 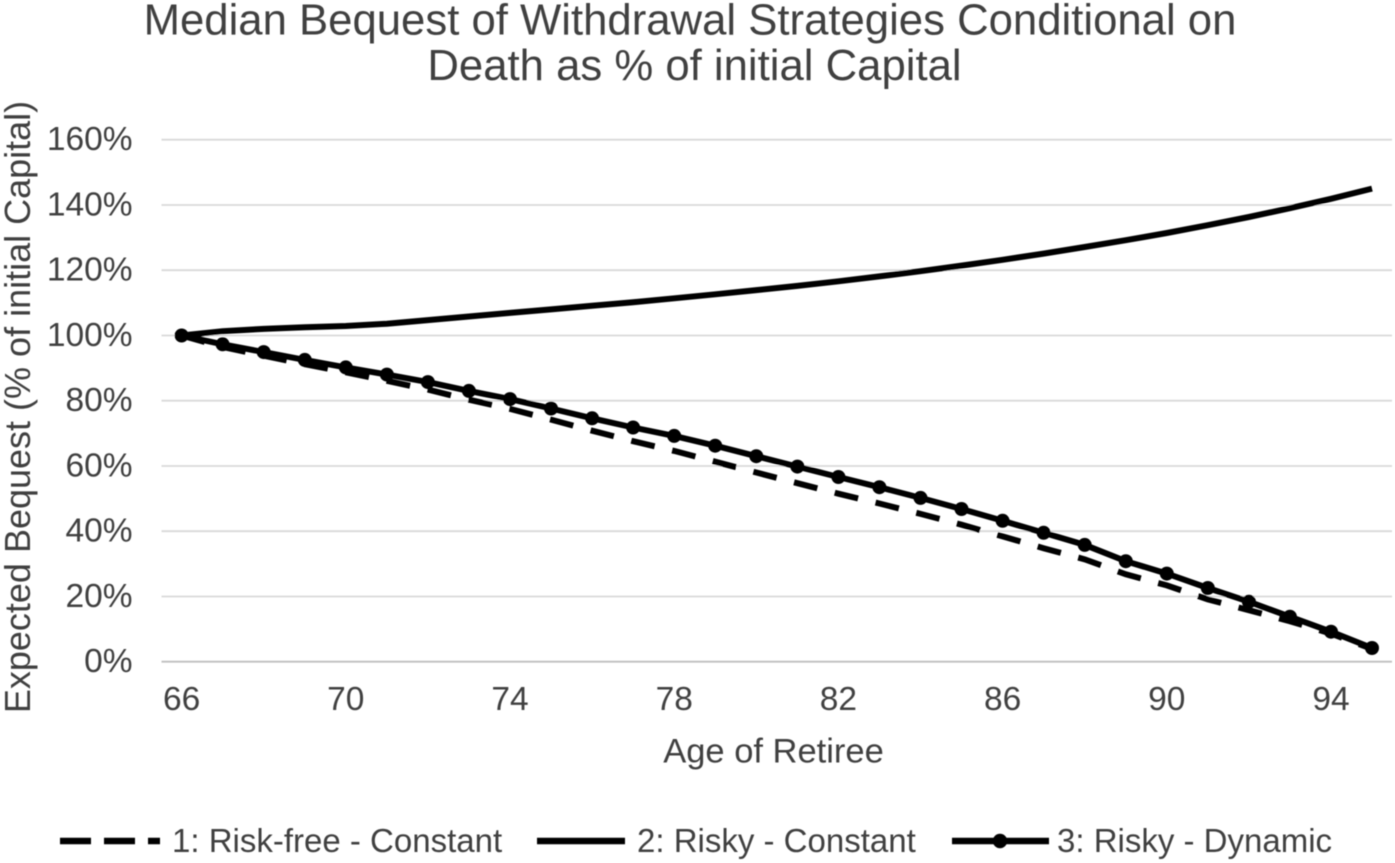 What do you see at coordinates (694, 65) in the screenshot?
I see `svg-text: Death as % of initial Capital` at bounding box center [694, 65].